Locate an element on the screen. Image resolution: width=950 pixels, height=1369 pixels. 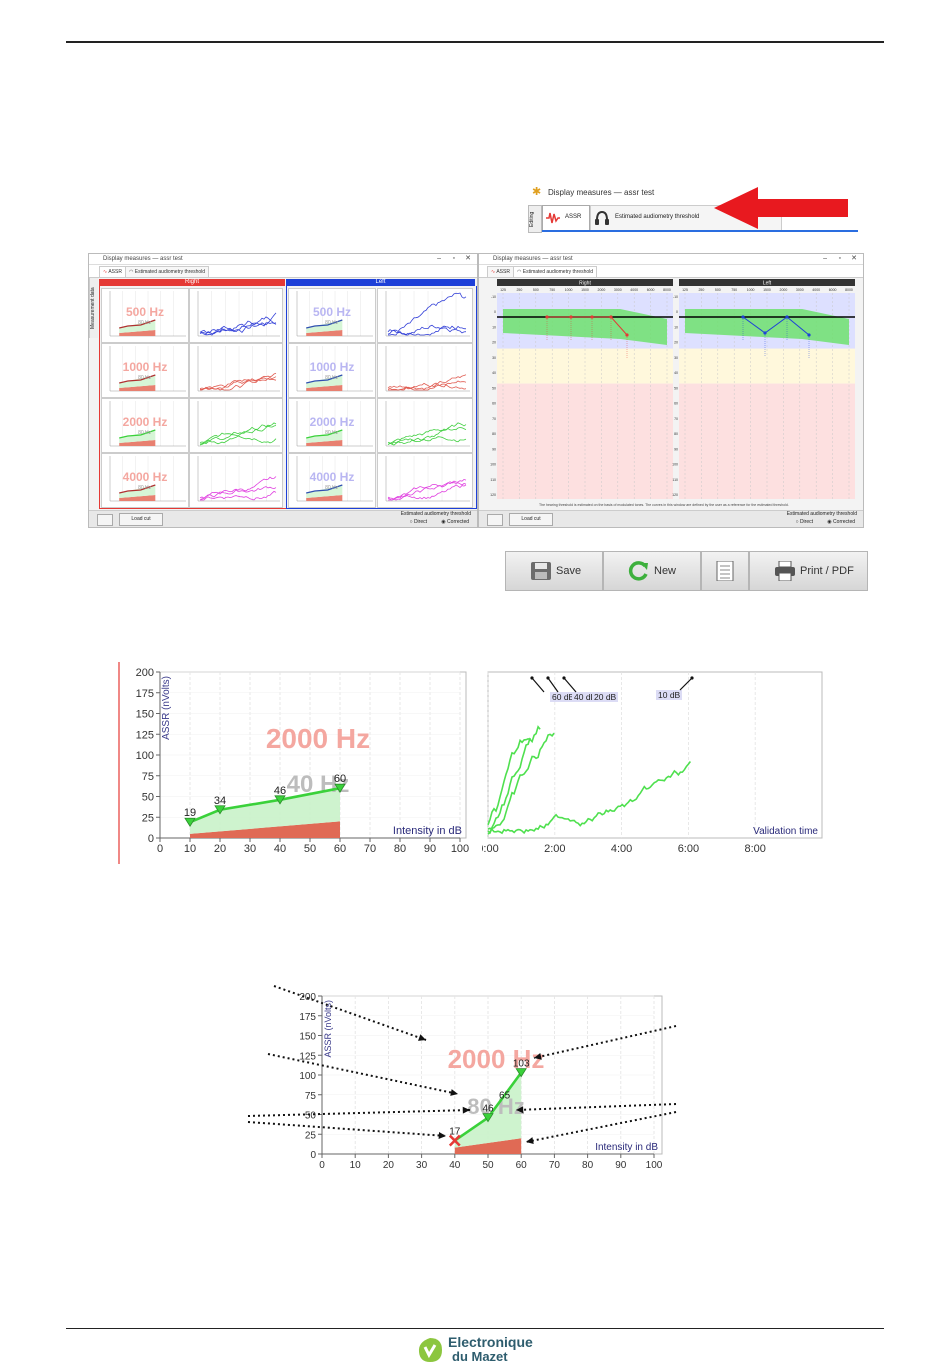
x-tick-label: 30 is located at coordinates (250, 849).